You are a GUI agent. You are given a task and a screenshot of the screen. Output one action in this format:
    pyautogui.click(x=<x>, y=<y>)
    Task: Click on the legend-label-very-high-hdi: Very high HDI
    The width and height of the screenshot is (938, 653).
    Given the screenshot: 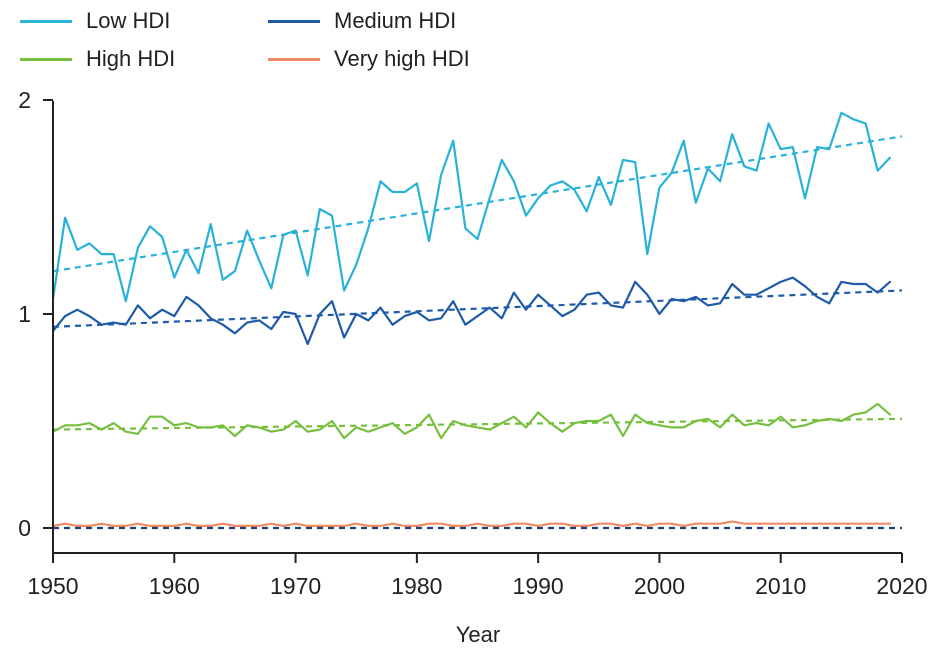 What is the action you would take?
    pyautogui.click(x=402, y=58)
    